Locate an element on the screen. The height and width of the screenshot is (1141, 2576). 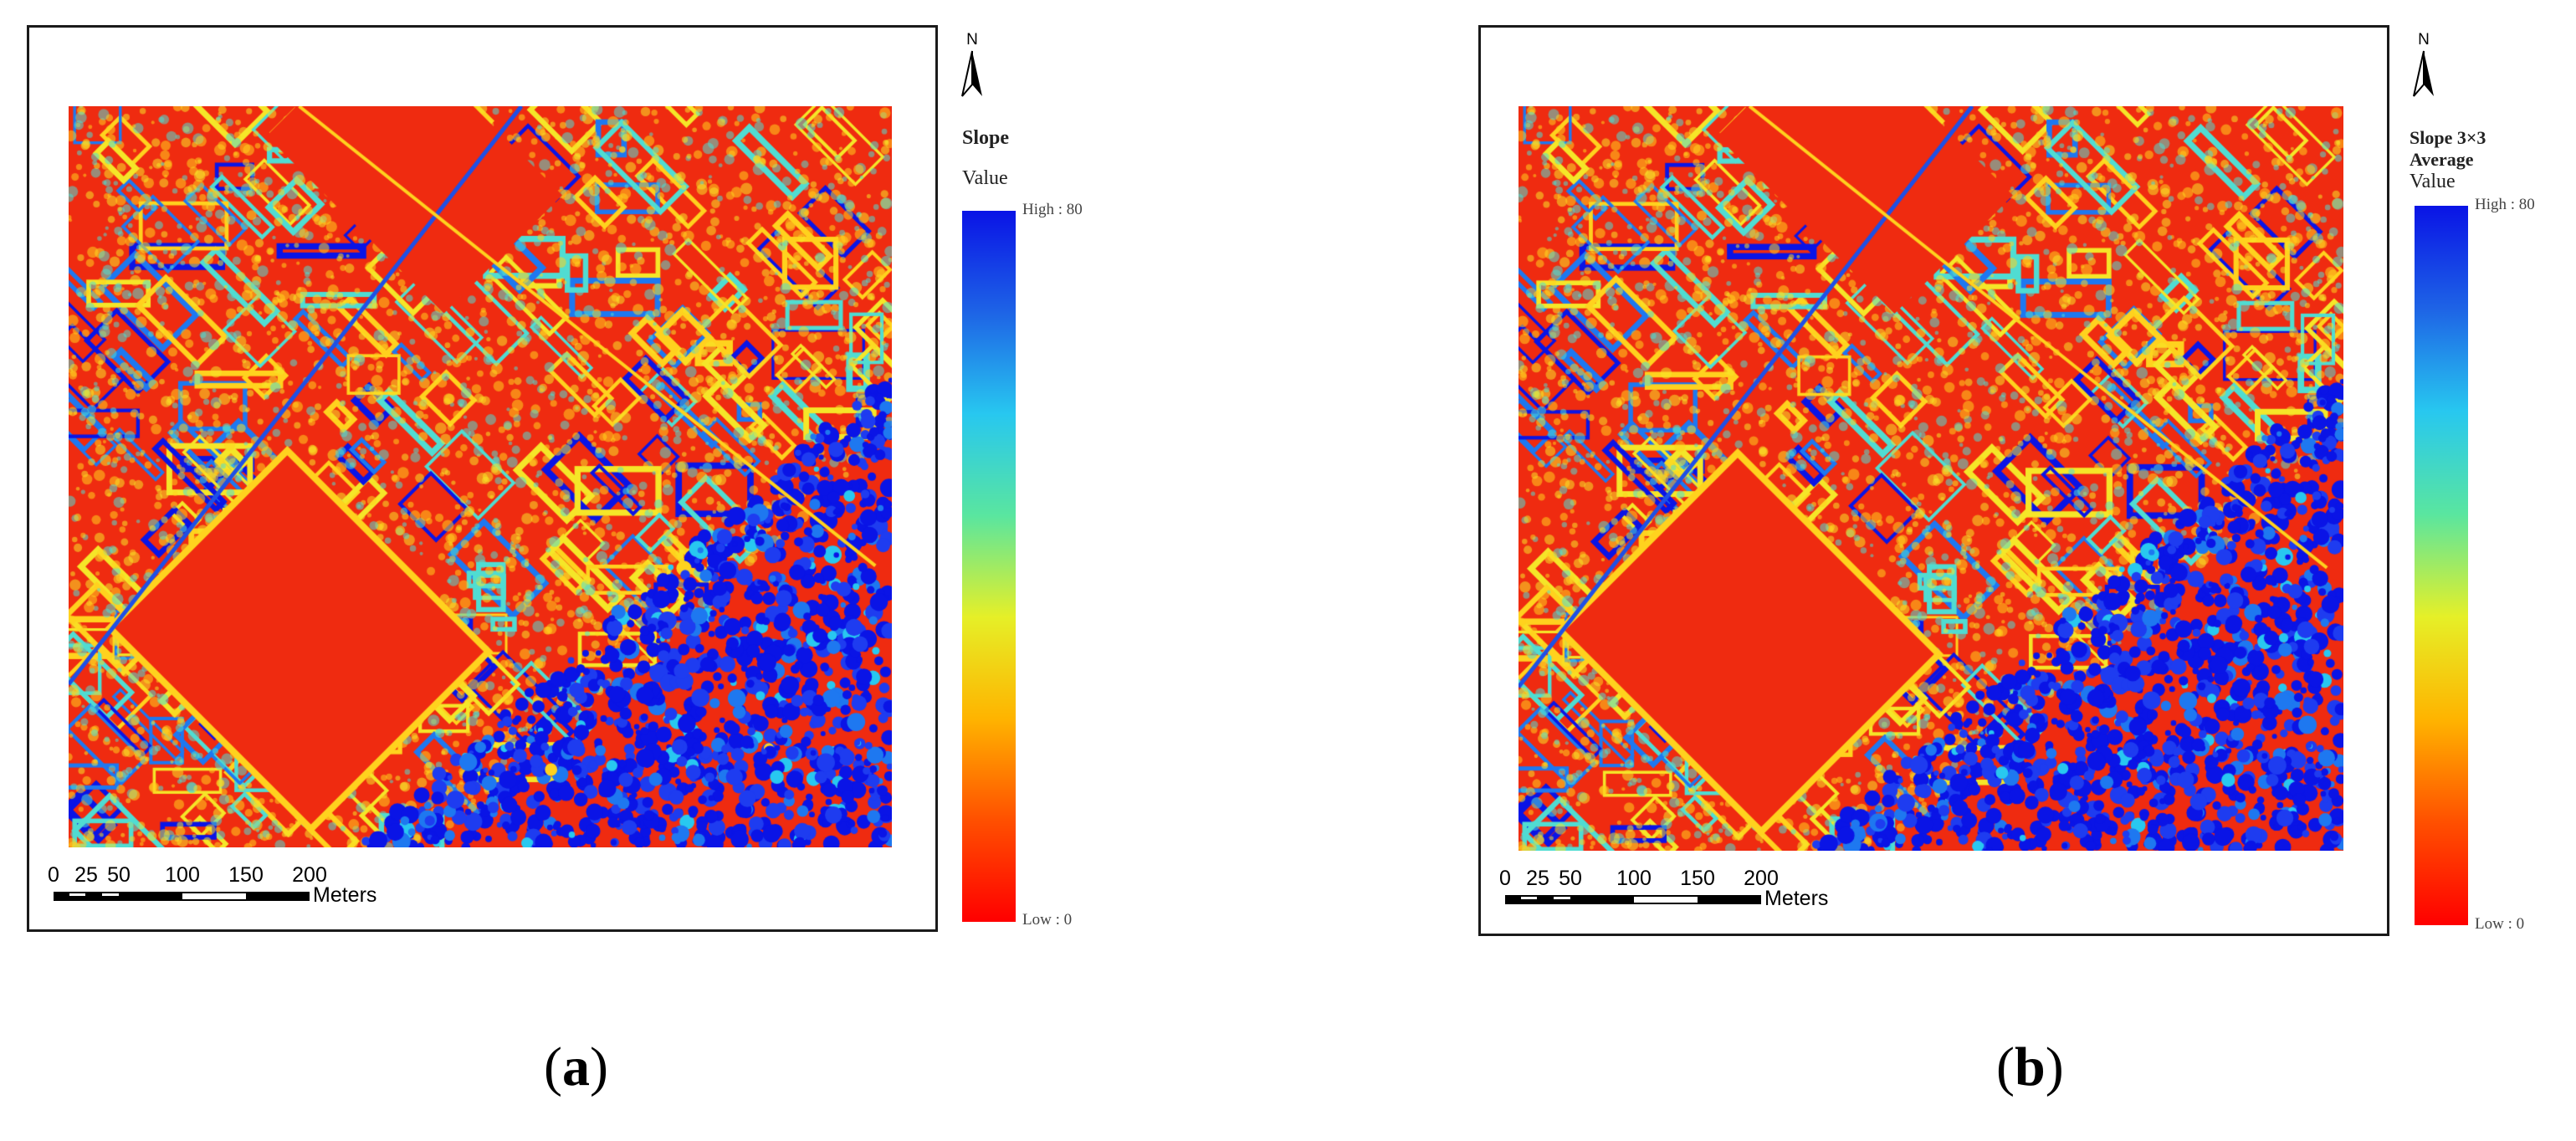
color-ramp-b is located at coordinates (2442, 566).